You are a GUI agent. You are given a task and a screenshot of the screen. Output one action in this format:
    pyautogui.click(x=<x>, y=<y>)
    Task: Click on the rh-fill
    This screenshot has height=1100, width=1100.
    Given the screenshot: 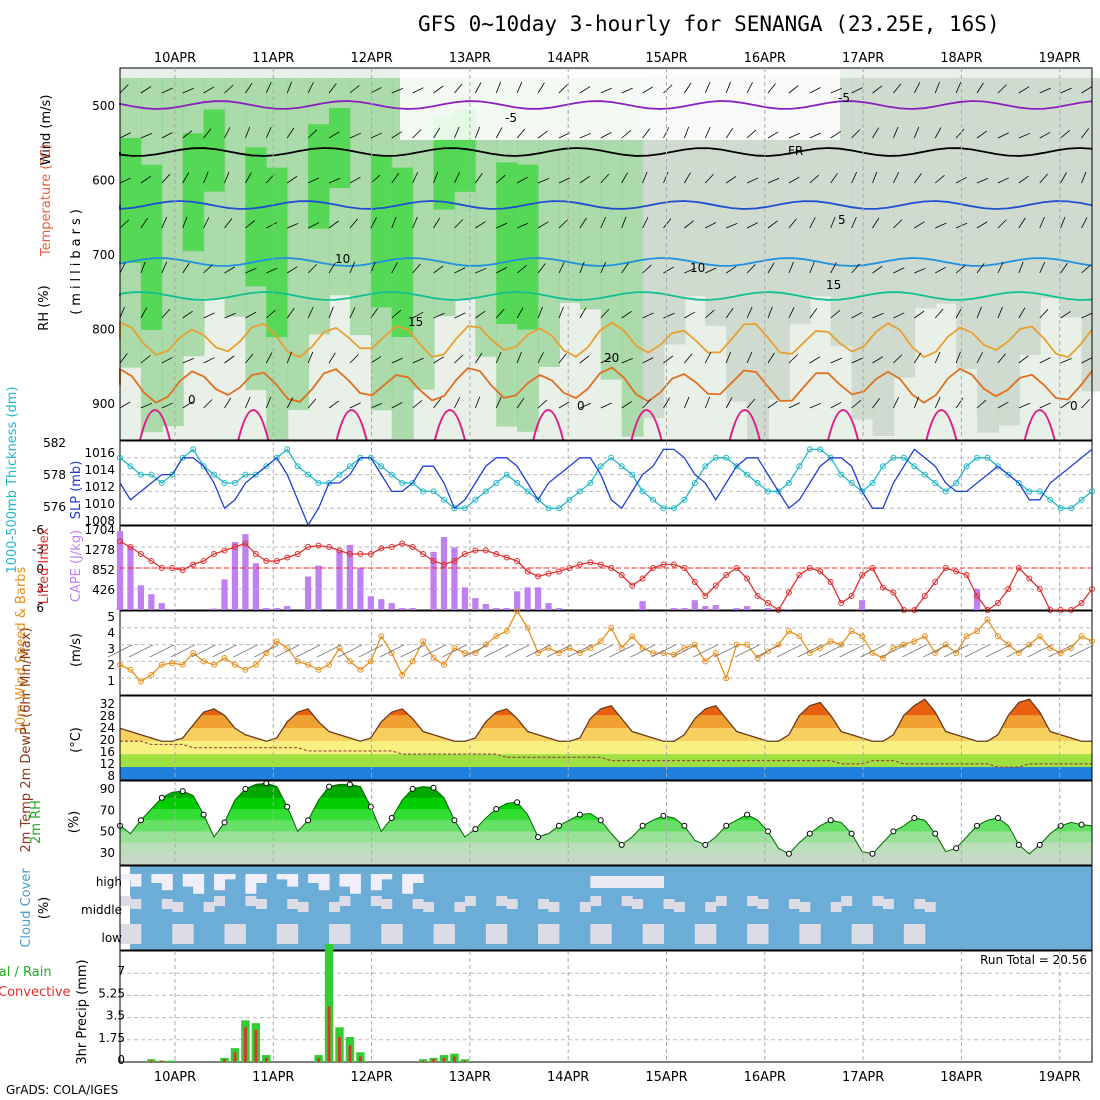 What is the action you would take?
    pyautogui.click(x=606, y=824)
    